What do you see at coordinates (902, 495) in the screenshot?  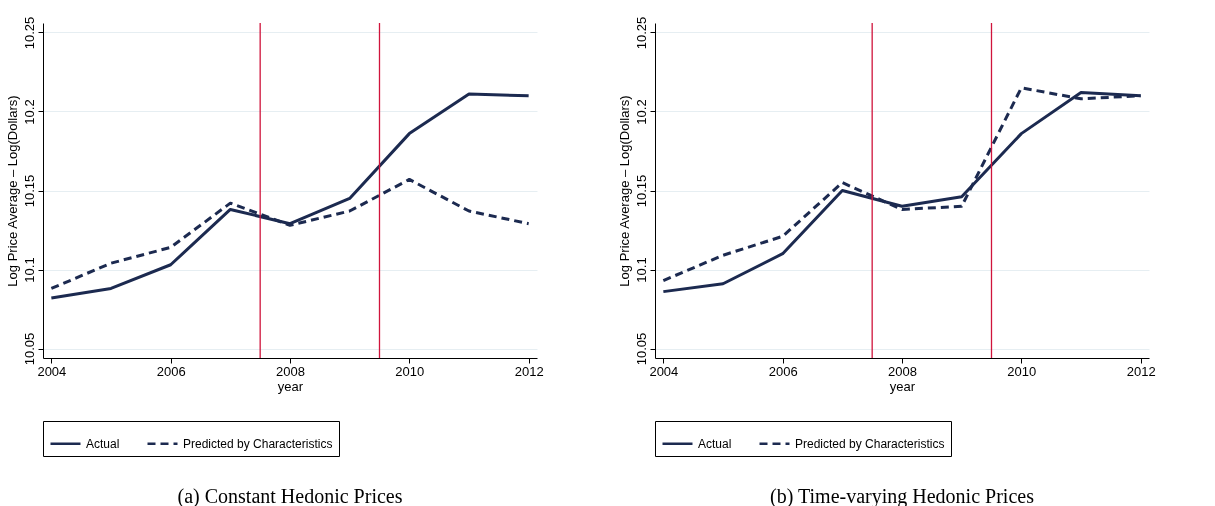 I see `text: (b) Time-varying Hedonic Prices` at bounding box center [902, 495].